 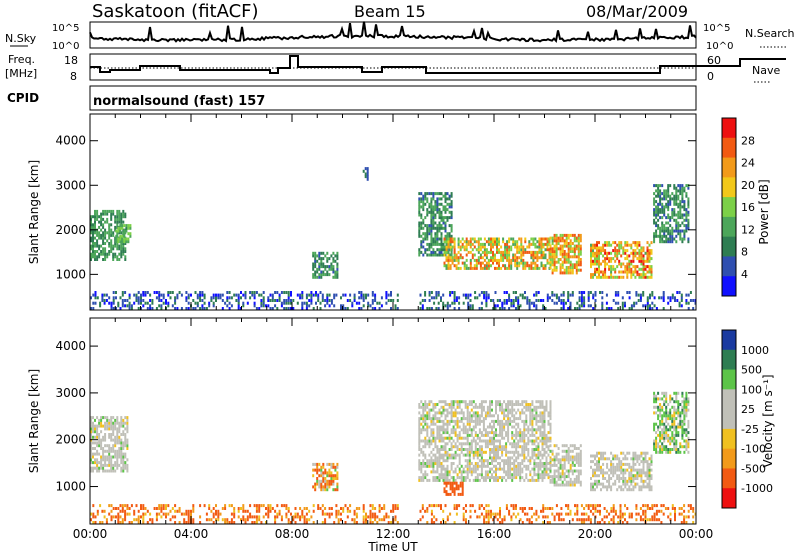 What do you see at coordinates (748, 163) in the screenshot?
I see `colorbar-tick-label: 24` at bounding box center [748, 163].